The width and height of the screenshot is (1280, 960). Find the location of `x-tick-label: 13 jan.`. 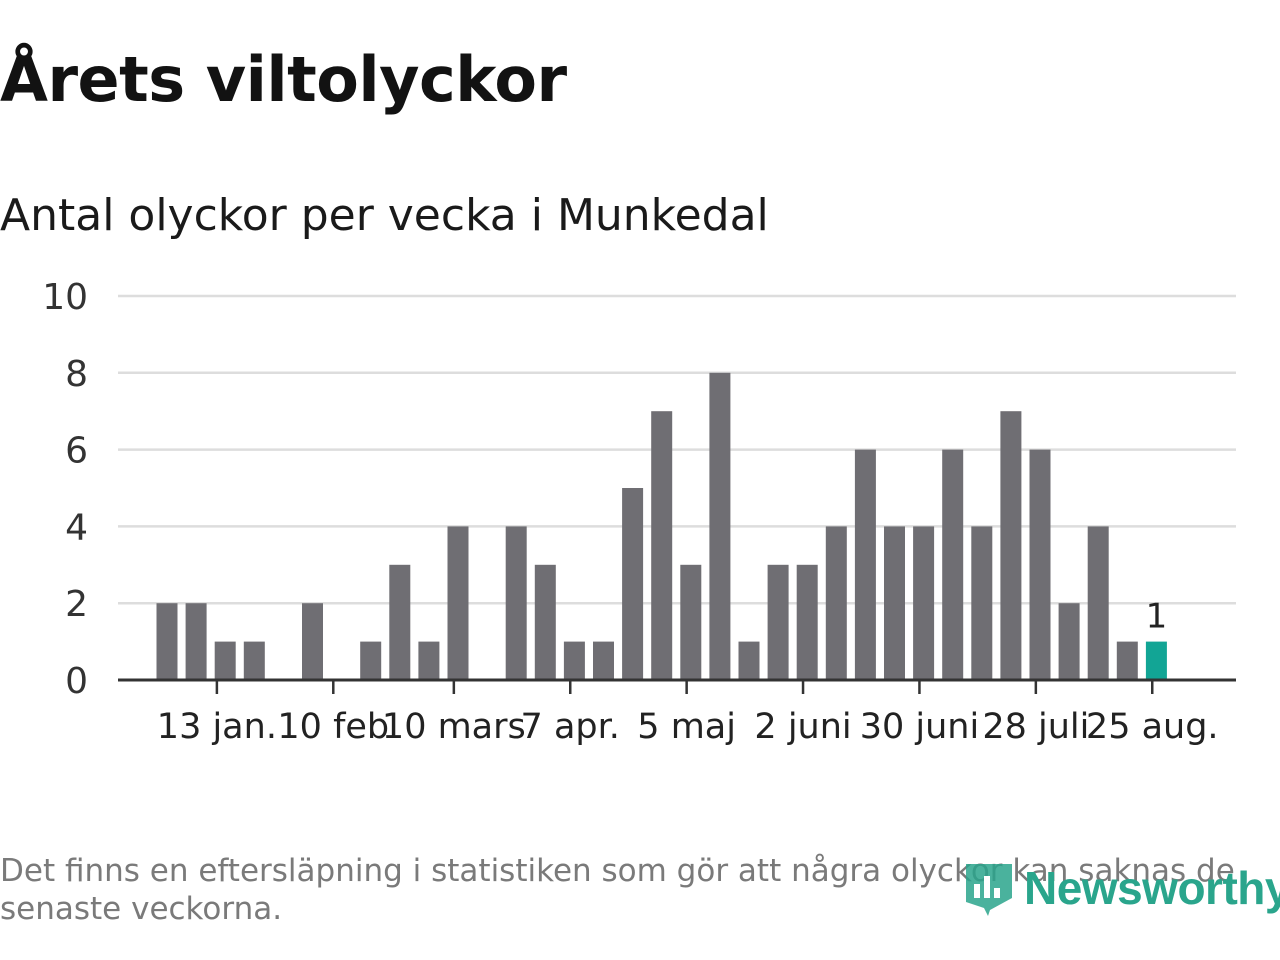

x-tick-label: 13 jan. is located at coordinates (217, 727).